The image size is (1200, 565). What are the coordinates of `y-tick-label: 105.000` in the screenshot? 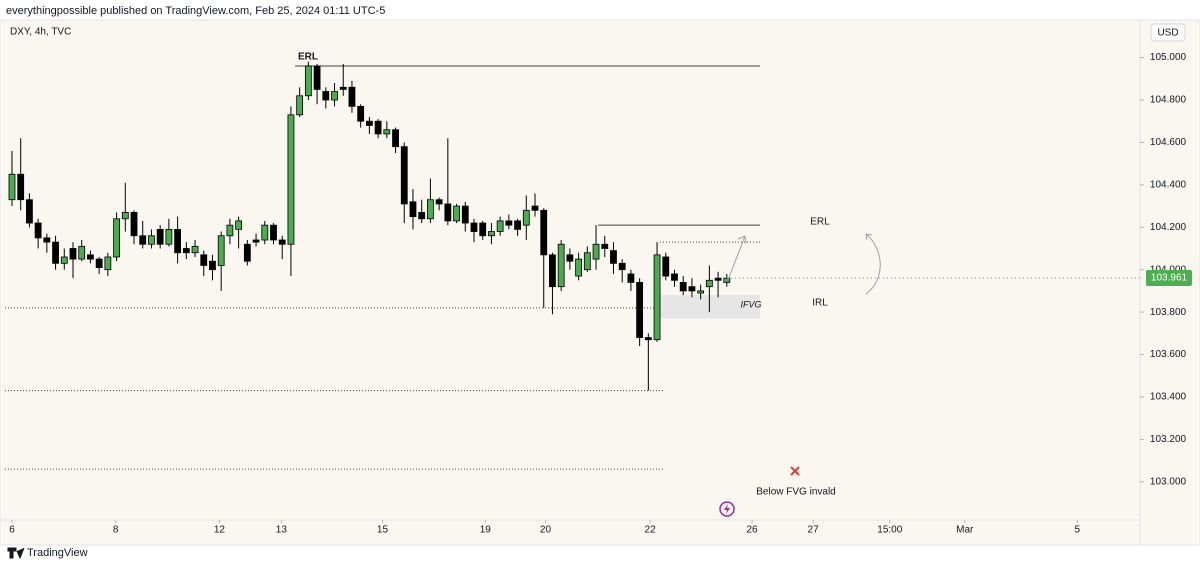 It's located at (1168, 57).